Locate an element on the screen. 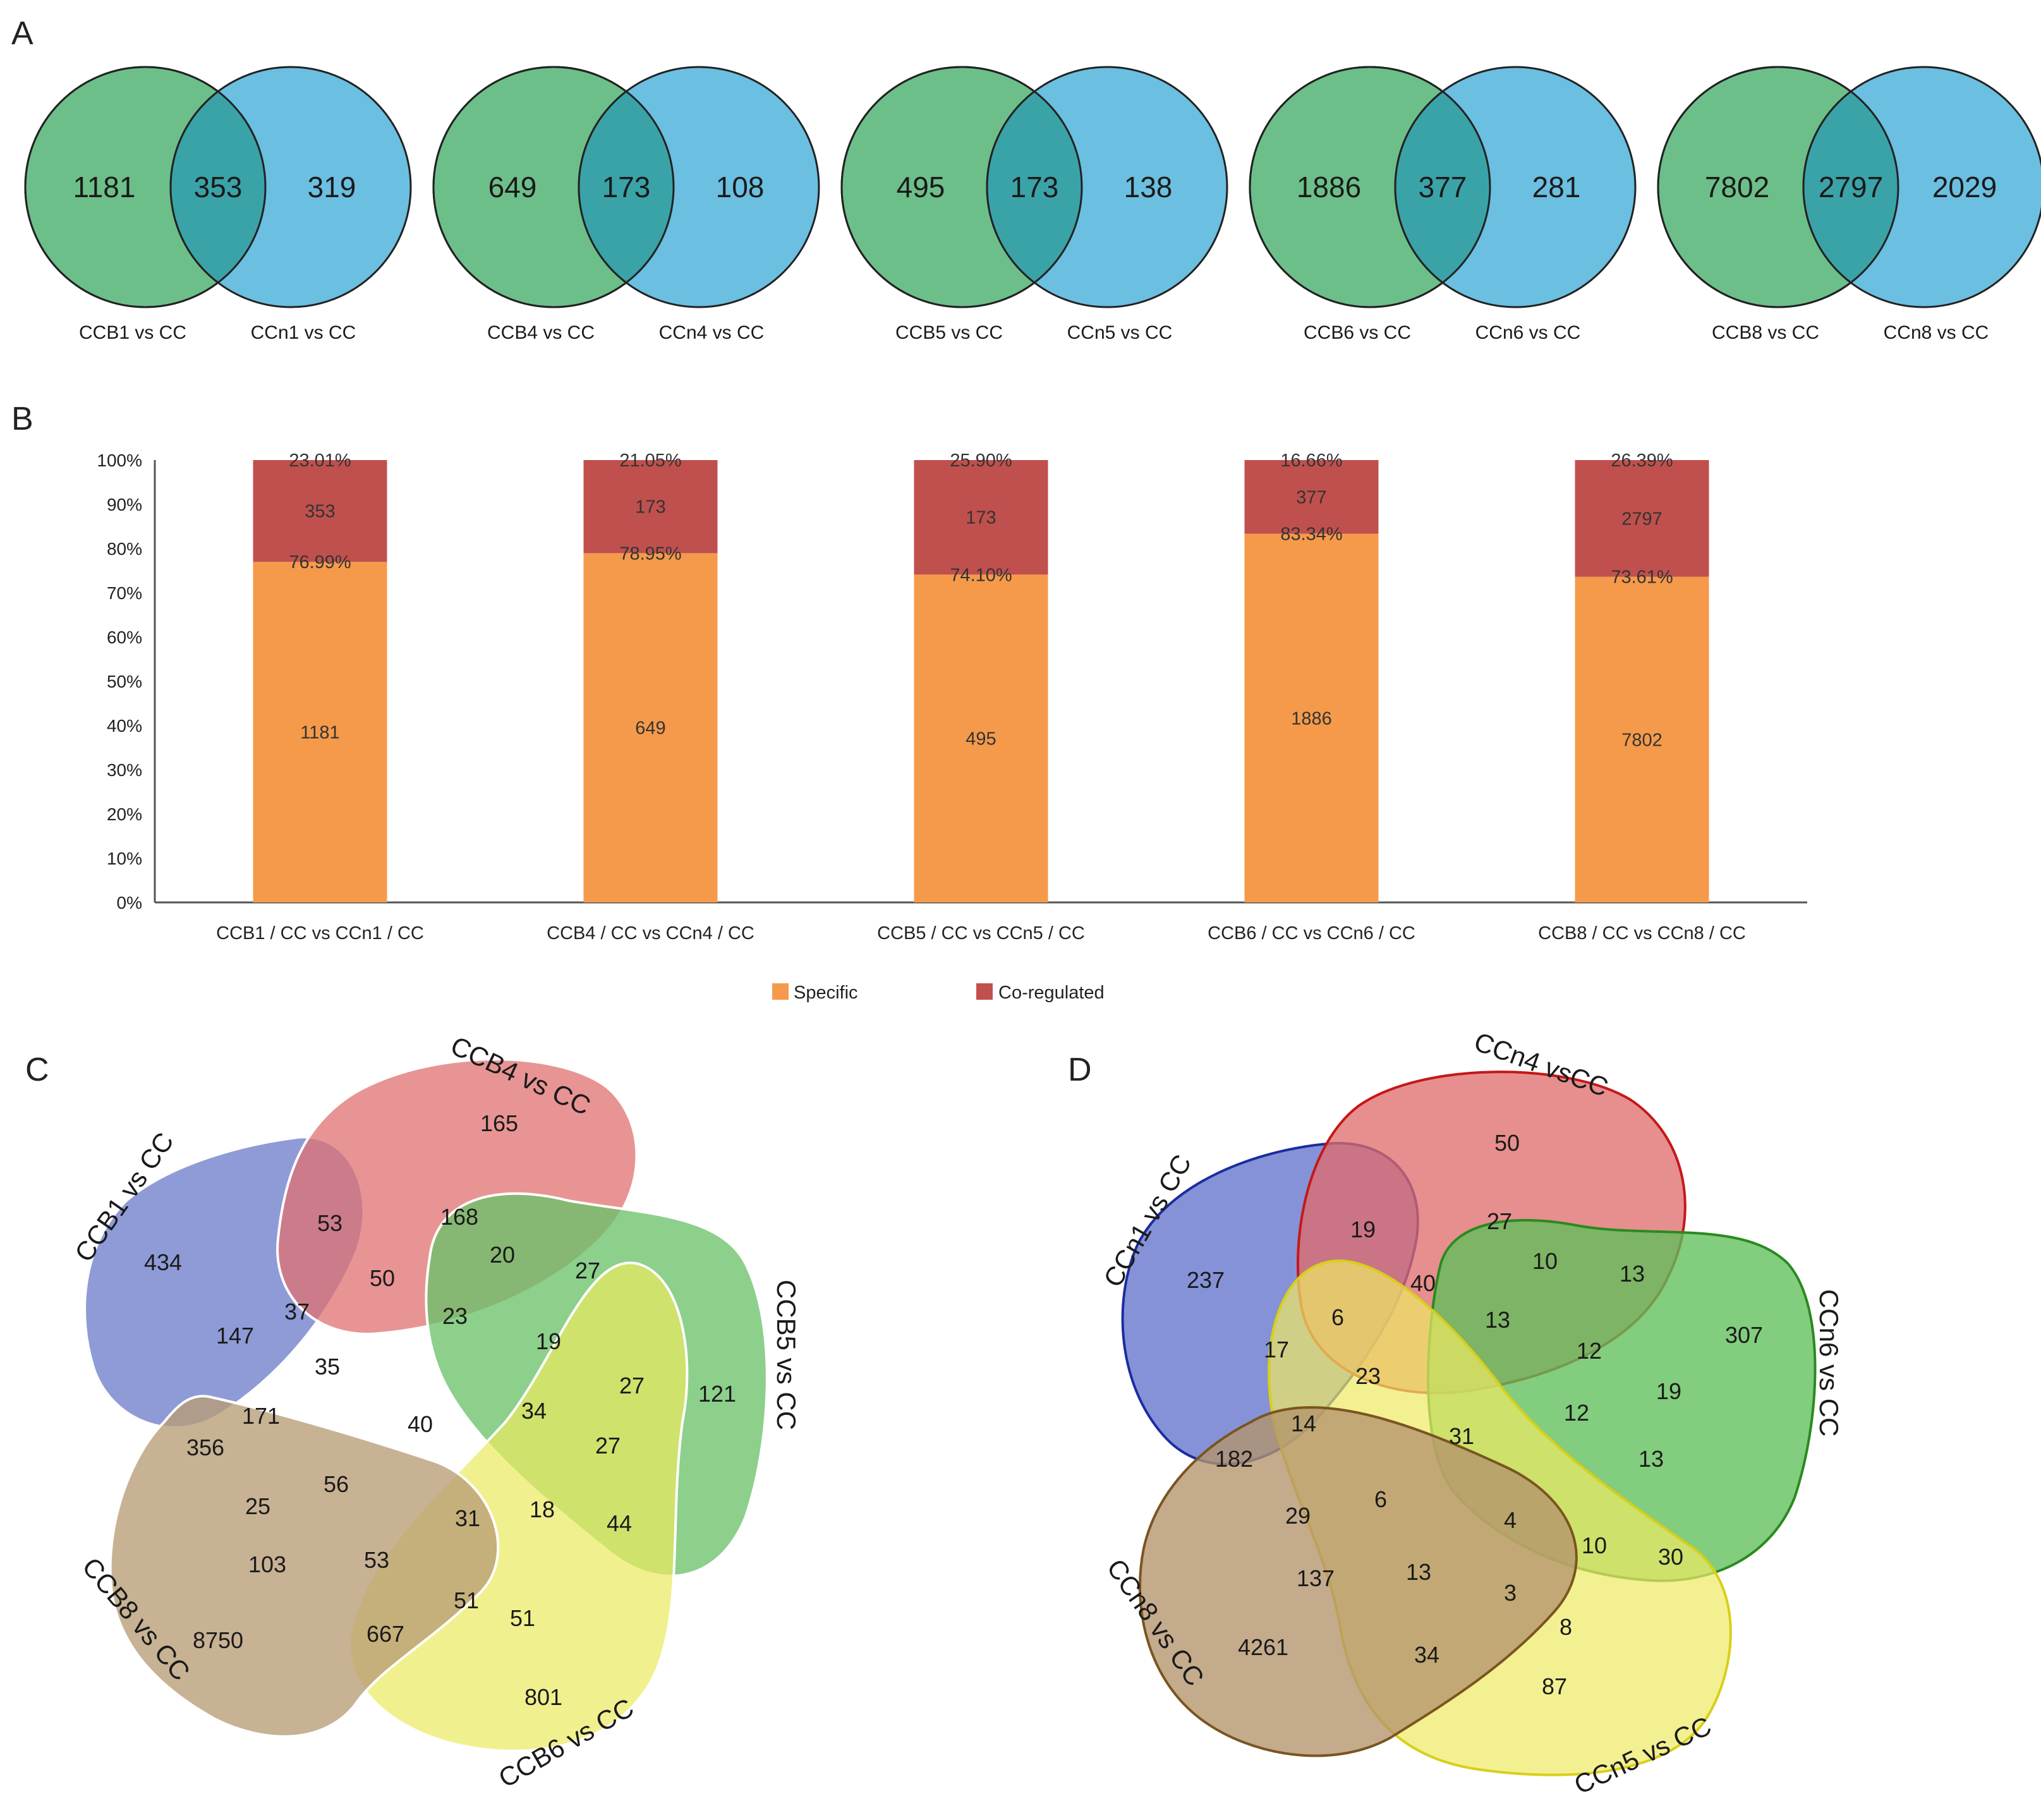 This screenshot has width=2041, height=1820. panel-c-letter: C is located at coordinates (37, 1070).